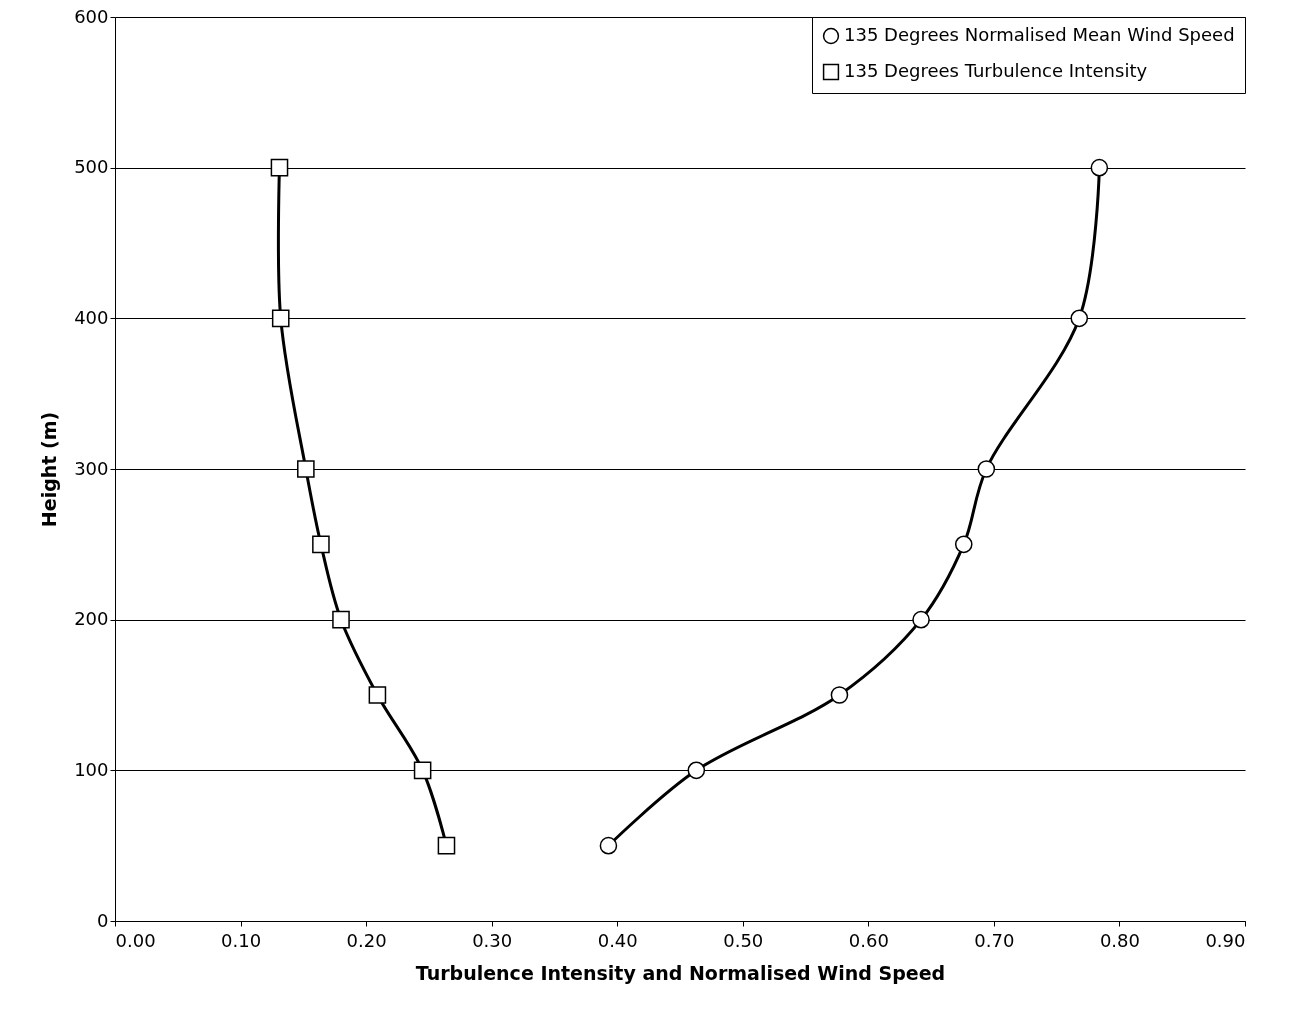 Image resolution: width=1290 pixels, height=1028 pixels. I want to click on x-axis-title: Turbulence Intensity and Normalised Wind Speed, so click(680, 972).